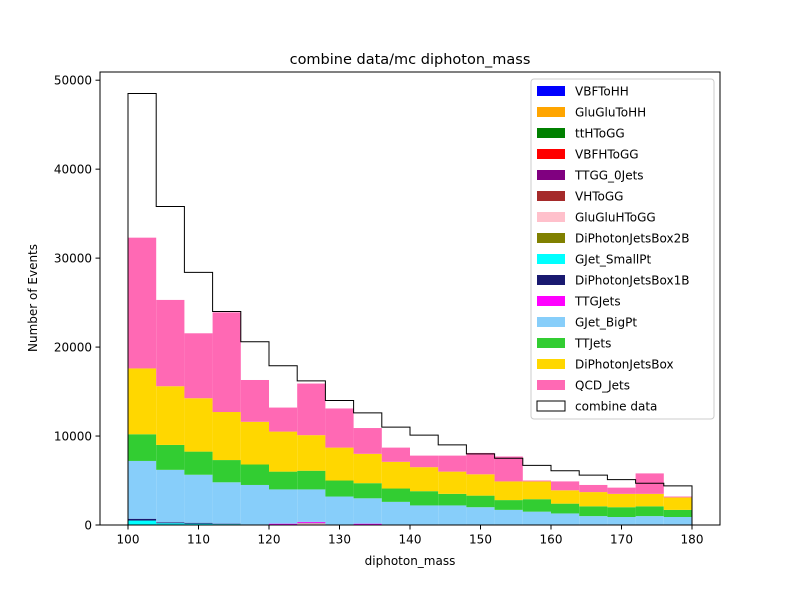 The height and width of the screenshot is (604, 800). Describe the element at coordinates (551, 364) in the screenshot. I see `legend-swatch-diphotonjetsbox` at that location.